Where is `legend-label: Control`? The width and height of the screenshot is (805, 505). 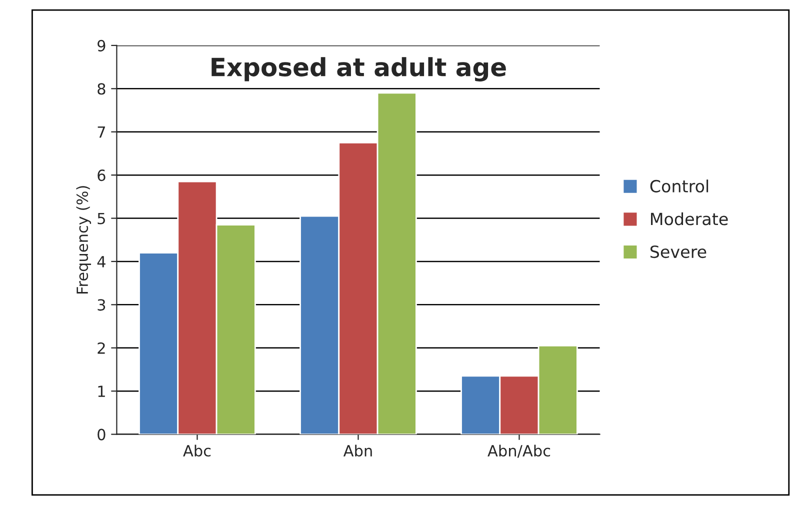 legend-label: Control is located at coordinates (679, 186).